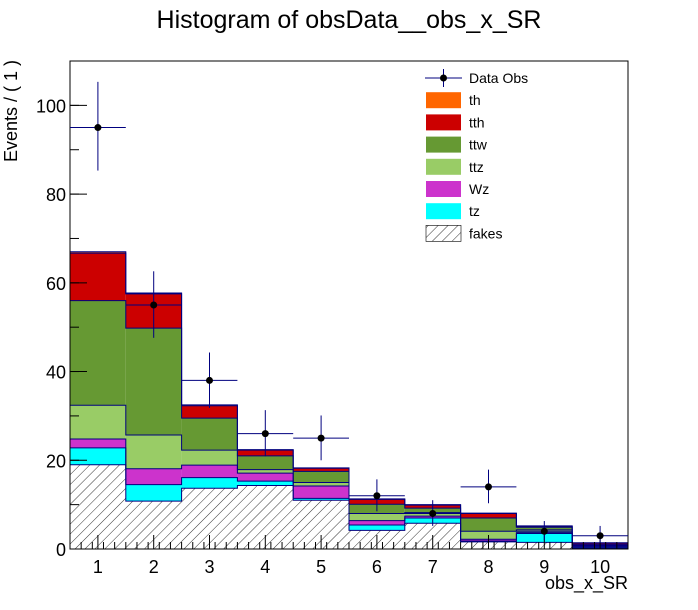 Image resolution: width=698 pixels, height=610 pixels. Describe the element at coordinates (443, 78) in the screenshot. I see `legend-marker-data-obs` at that location.